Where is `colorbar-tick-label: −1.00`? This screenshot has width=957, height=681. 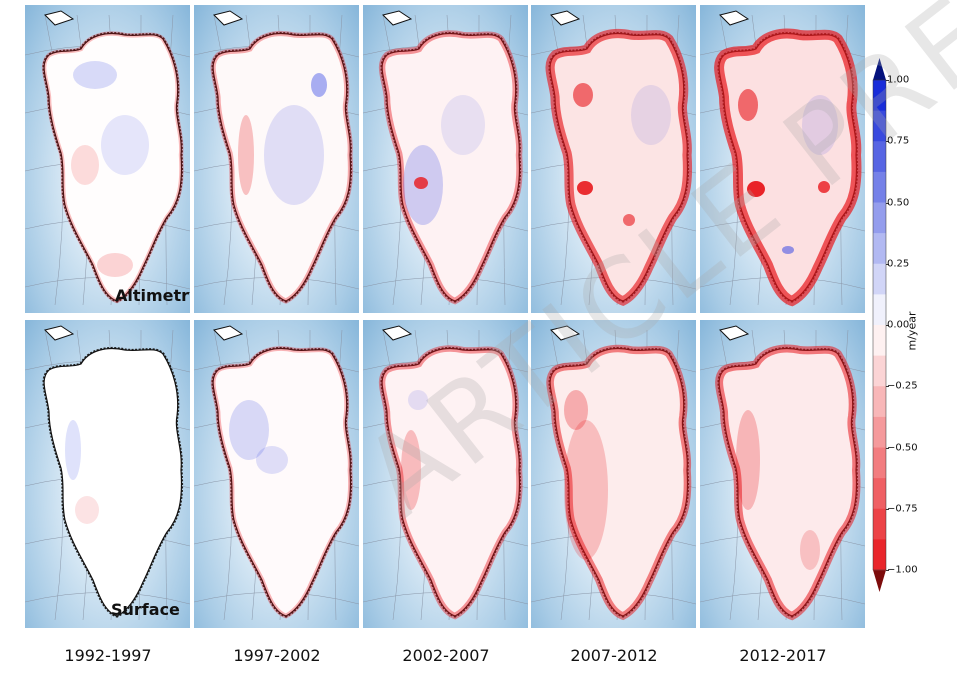 colorbar-tick-label: −1.00 is located at coordinates (902, 570).